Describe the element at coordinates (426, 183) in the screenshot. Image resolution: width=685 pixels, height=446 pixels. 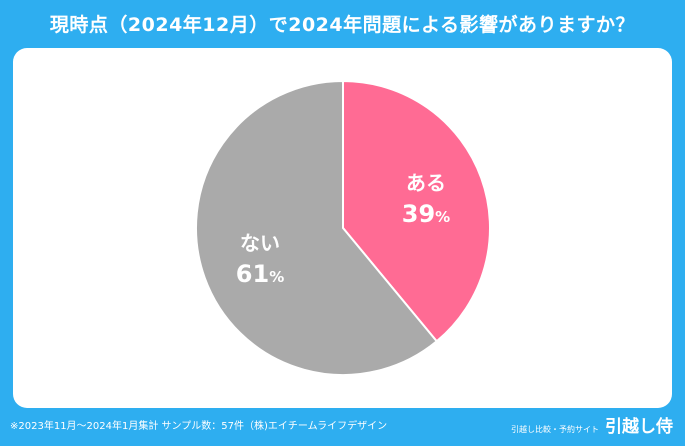
I see `slice-label-0: ある` at that location.